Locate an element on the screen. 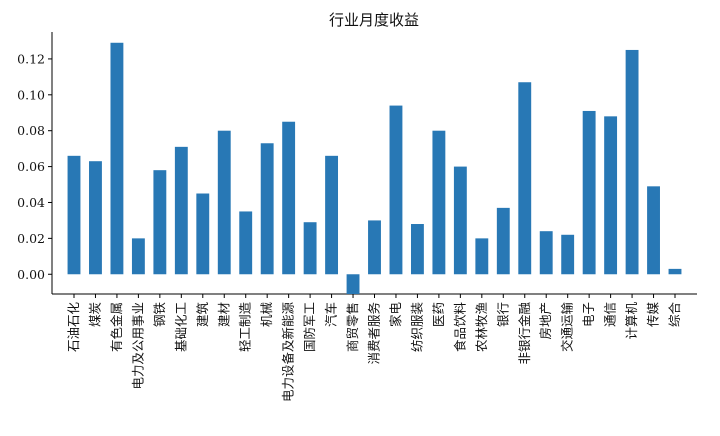 This screenshot has width=720, height=436. x-tick-label: 房地产 is located at coordinates (545, 321).